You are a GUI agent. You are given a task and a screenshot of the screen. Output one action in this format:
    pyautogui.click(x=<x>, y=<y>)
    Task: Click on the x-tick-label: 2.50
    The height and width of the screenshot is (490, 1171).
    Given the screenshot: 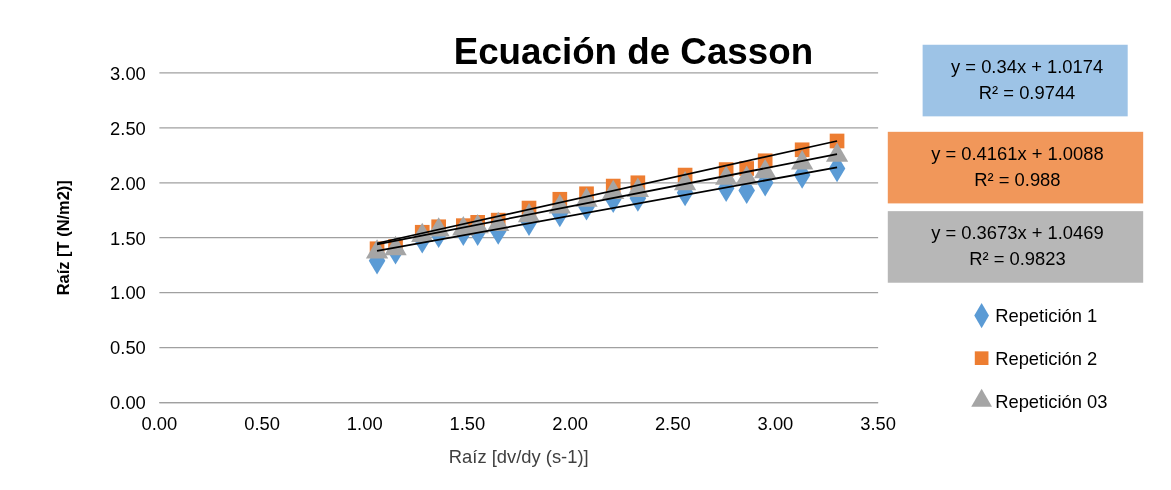 What is the action you would take?
    pyautogui.click(x=672, y=423)
    